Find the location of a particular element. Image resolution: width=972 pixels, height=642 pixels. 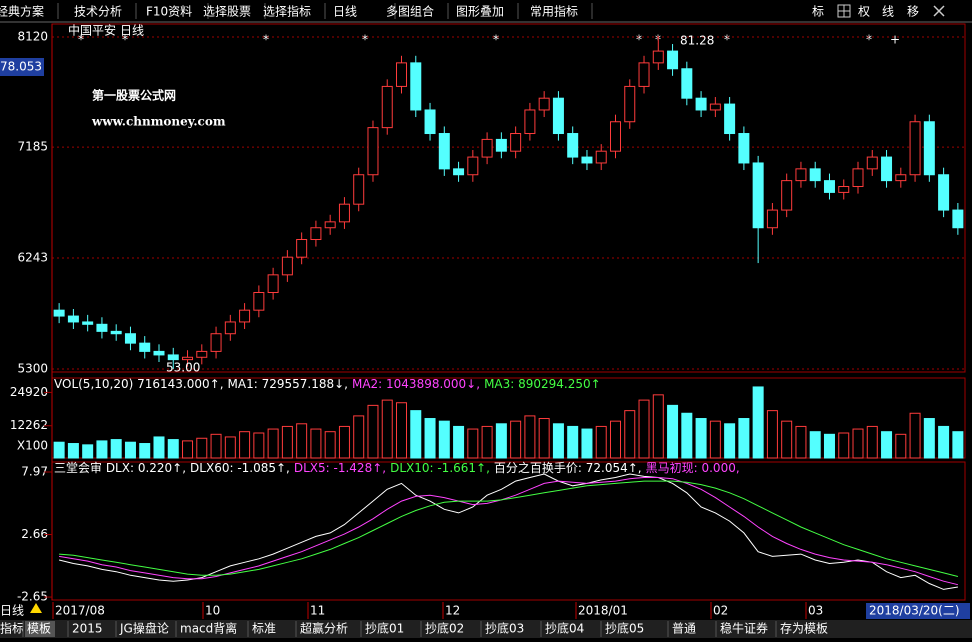

current-price-box is located at coordinates (22, 67).